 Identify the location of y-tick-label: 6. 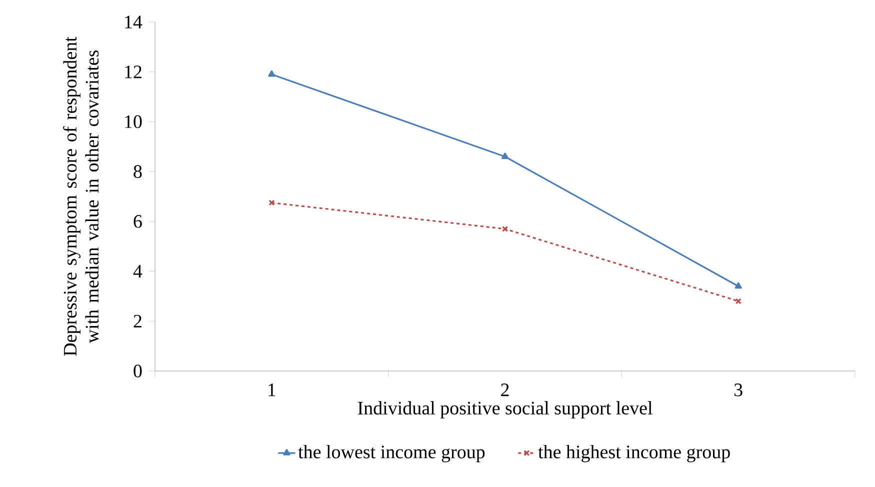
(138, 221).